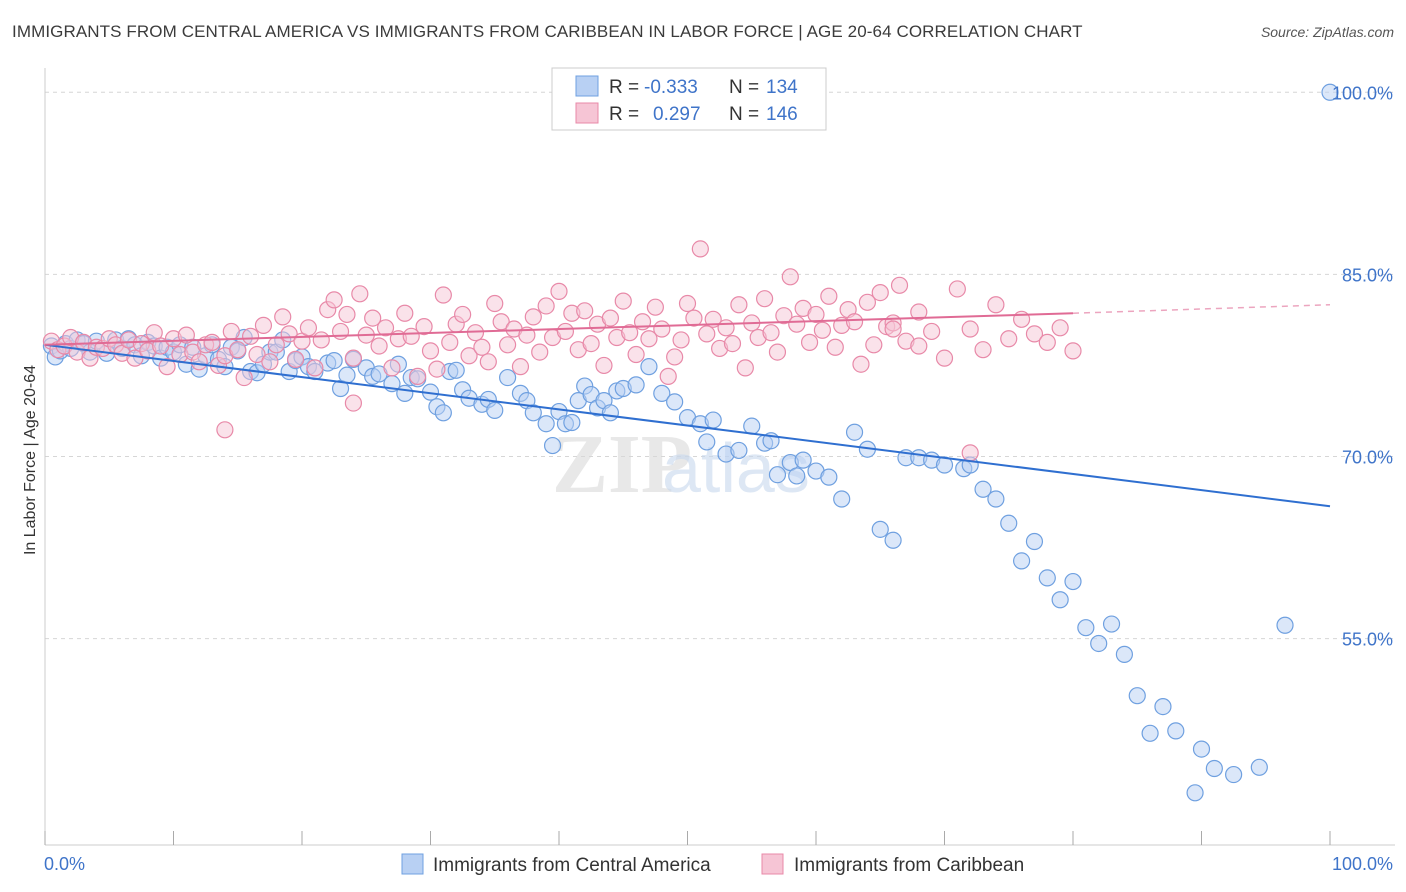  Describe the element at coordinates (1367, 640) in the screenshot. I see `y-tick-label: 55.0%` at that location.